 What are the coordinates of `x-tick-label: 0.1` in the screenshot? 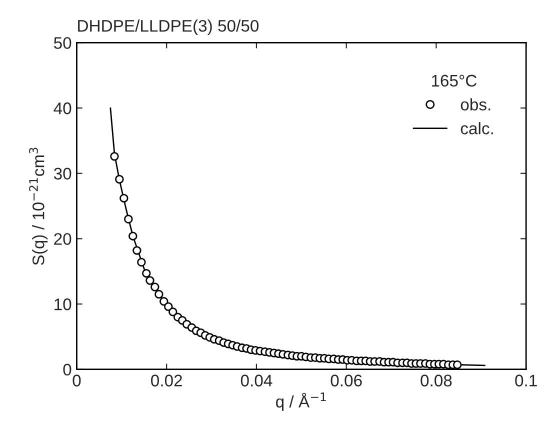 It's located at (526, 380).